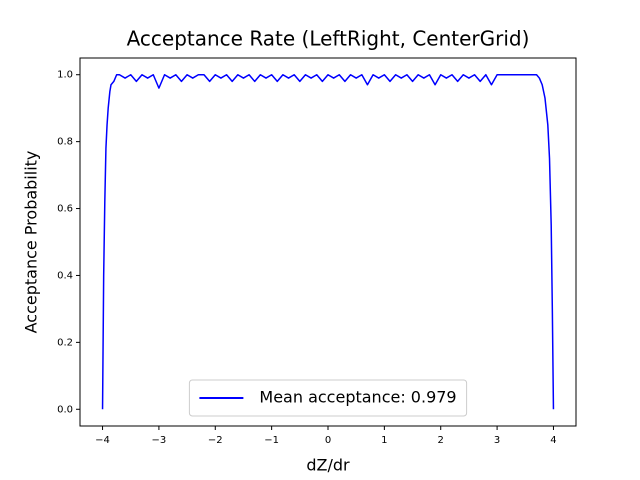 The width and height of the screenshot is (640, 480). What do you see at coordinates (384, 440) in the screenshot?
I see `x-tick-label: 1` at bounding box center [384, 440].